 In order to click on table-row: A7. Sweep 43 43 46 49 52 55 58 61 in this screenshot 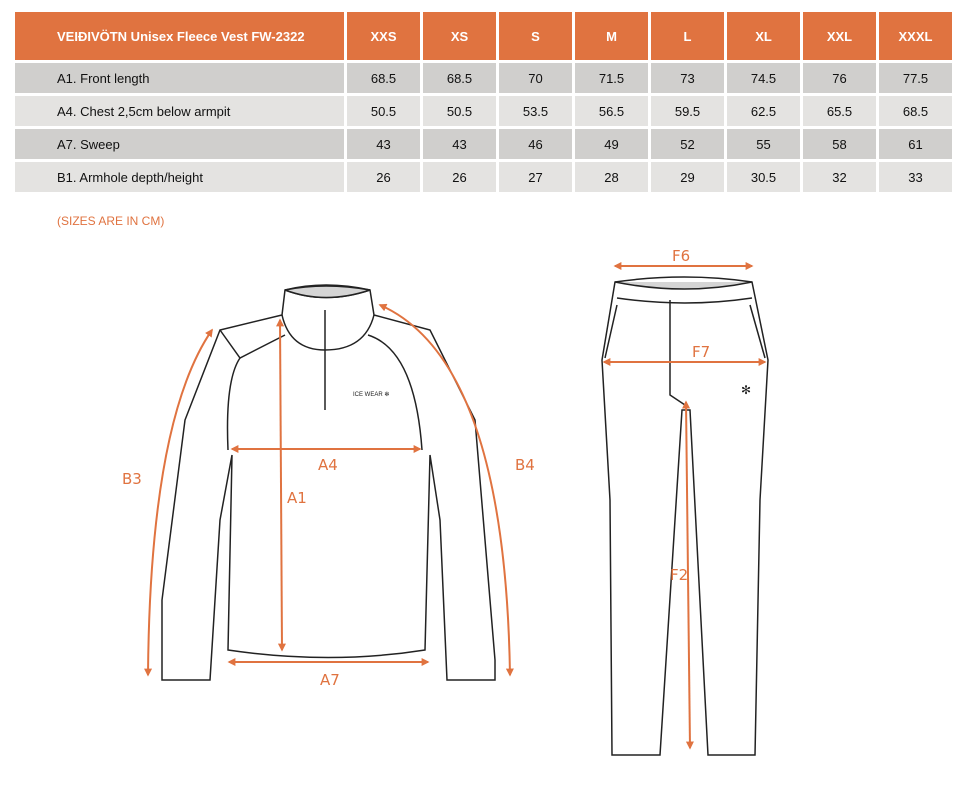, I will do `click(483, 144)`.